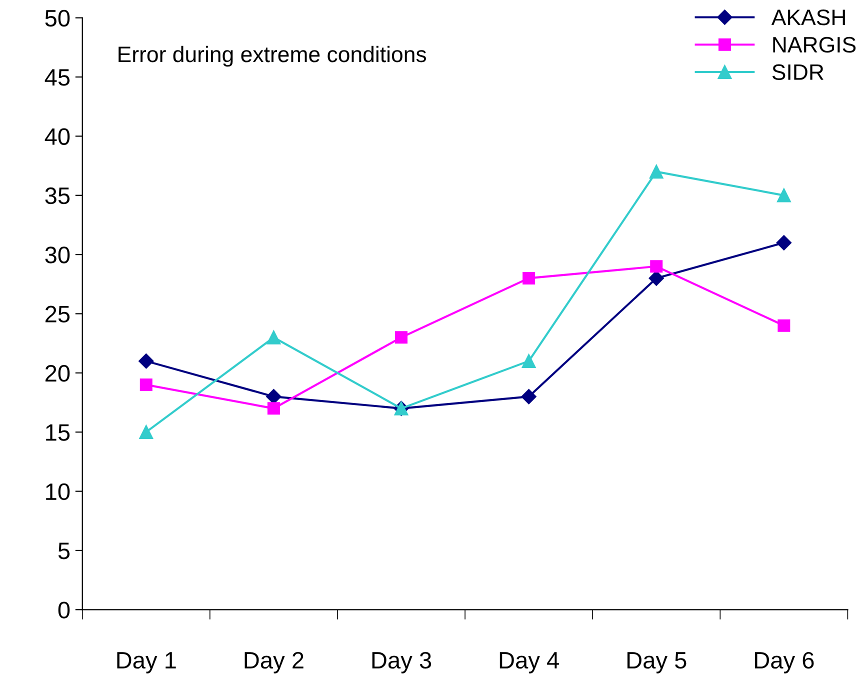 This screenshot has height=685, width=858. Describe the element at coordinates (58, 491) in the screenshot. I see `y-tick-label: 10` at that location.